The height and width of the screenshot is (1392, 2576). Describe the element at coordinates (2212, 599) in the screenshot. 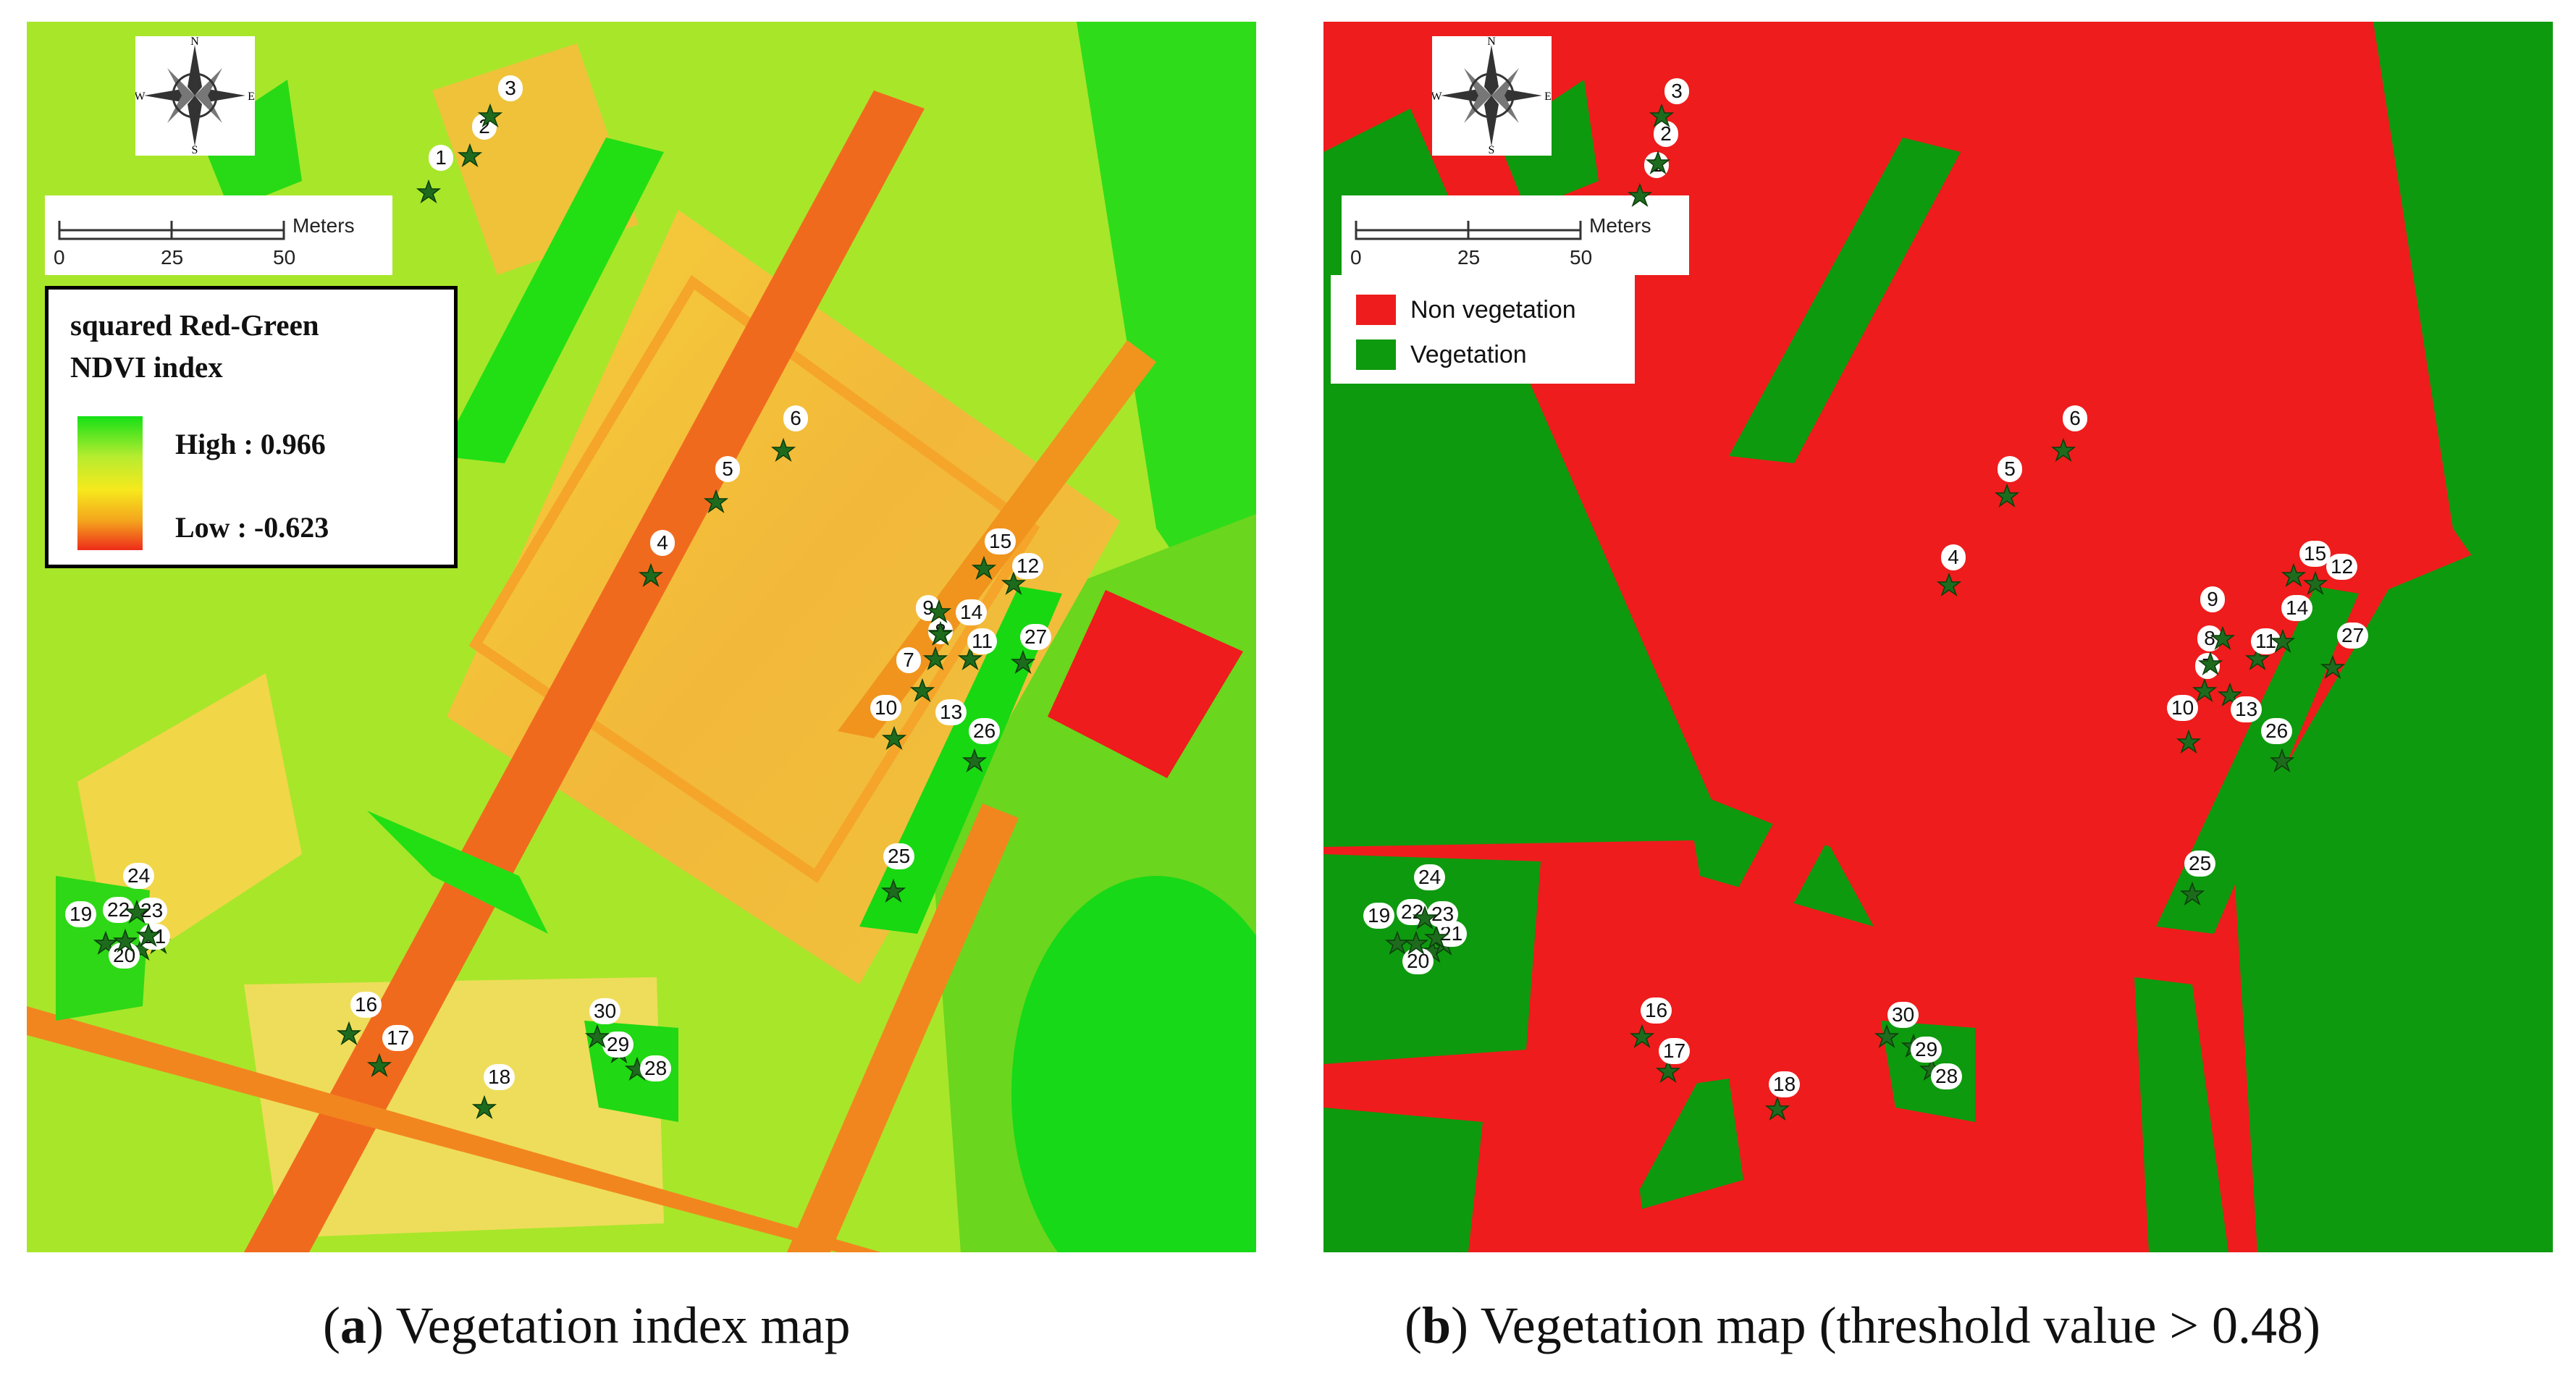

I see `site-label-9: 9` at that location.